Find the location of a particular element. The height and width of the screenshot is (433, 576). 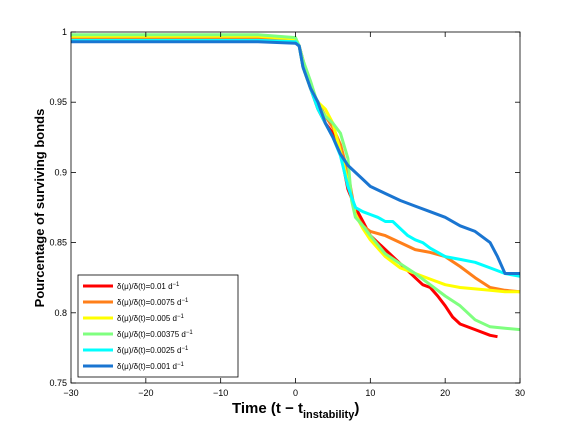

y-tick-label: 0.95 is located at coordinates (58, 102).